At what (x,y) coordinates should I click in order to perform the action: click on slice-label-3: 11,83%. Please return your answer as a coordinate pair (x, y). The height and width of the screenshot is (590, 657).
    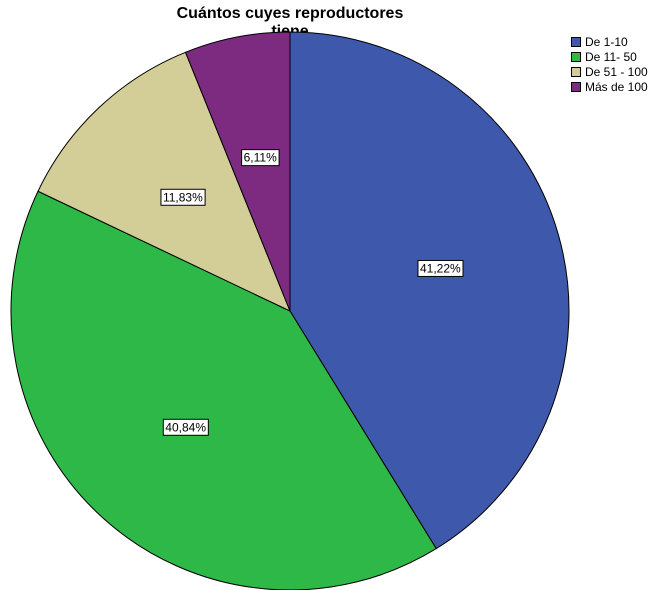
    Looking at the image, I should click on (183, 197).